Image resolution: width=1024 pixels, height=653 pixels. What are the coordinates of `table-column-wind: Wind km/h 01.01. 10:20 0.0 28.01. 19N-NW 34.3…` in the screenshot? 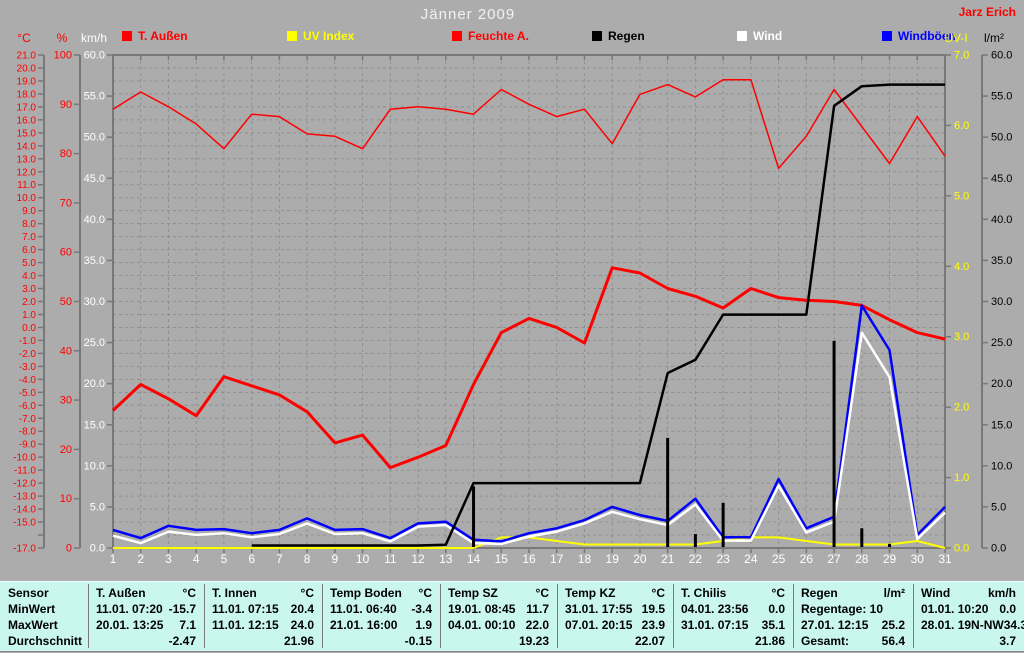 It's located at (968, 617).